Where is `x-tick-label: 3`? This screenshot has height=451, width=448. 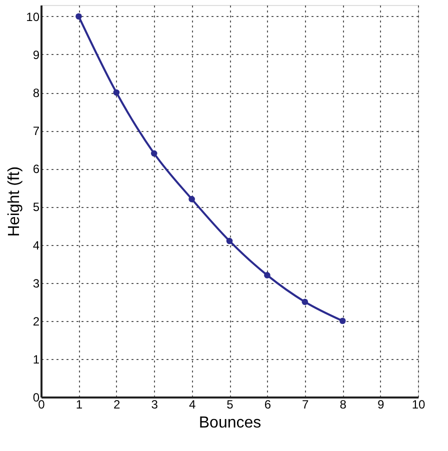 x-tick-label: 3 is located at coordinates (154, 405).